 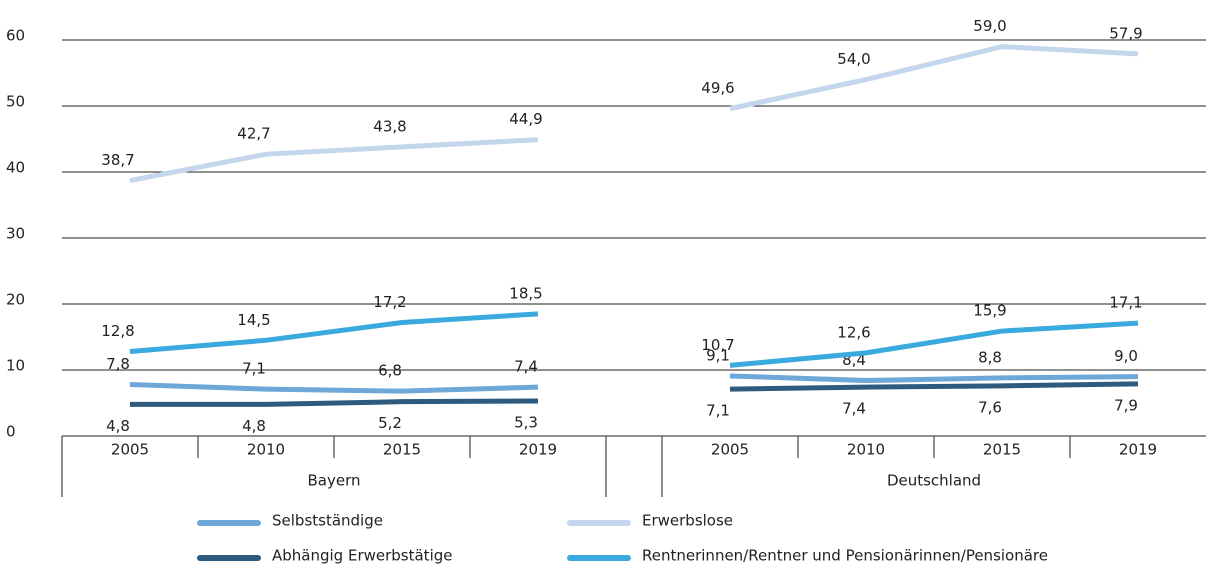 What do you see at coordinates (15, 168) in the screenshot?
I see `y-tick-label: 40` at bounding box center [15, 168].